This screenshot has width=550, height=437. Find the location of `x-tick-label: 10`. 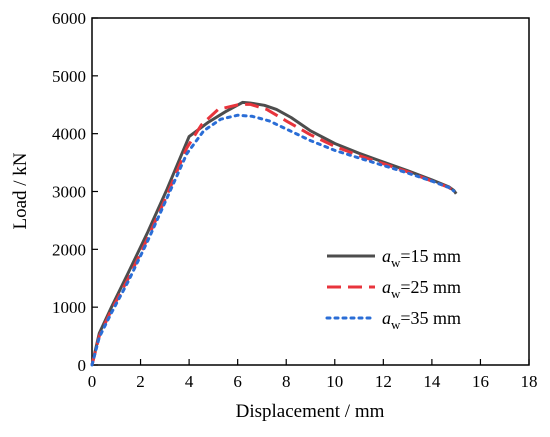

x-tick-label: 10 is located at coordinates (334, 381).